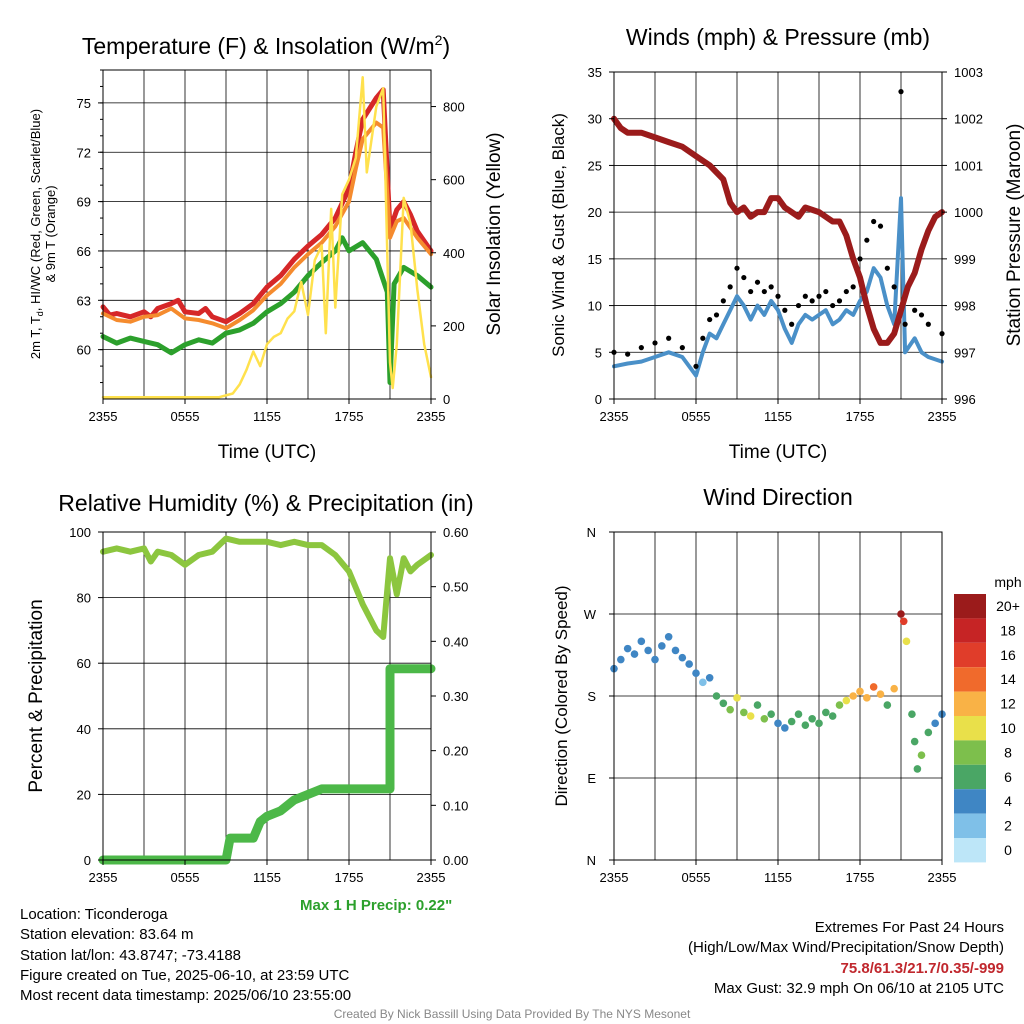 This screenshot has height=1024, width=1024. What do you see at coordinates (94, 914) in the screenshot?
I see `station-location: Location: Ticonderoga` at bounding box center [94, 914].